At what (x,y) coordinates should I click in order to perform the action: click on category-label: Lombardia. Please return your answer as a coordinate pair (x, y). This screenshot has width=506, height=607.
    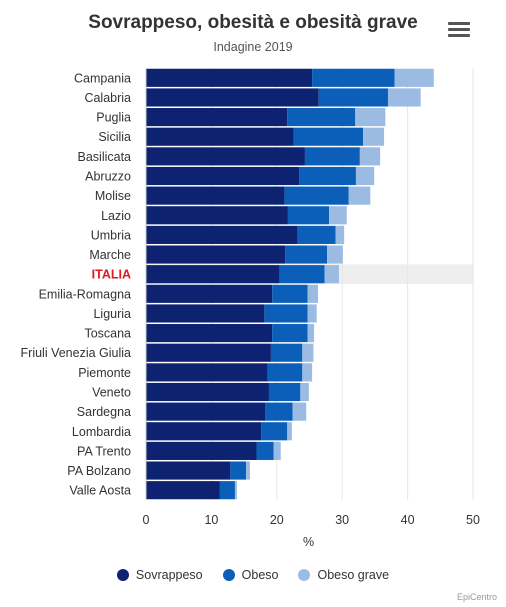
    Looking at the image, I should click on (101, 432).